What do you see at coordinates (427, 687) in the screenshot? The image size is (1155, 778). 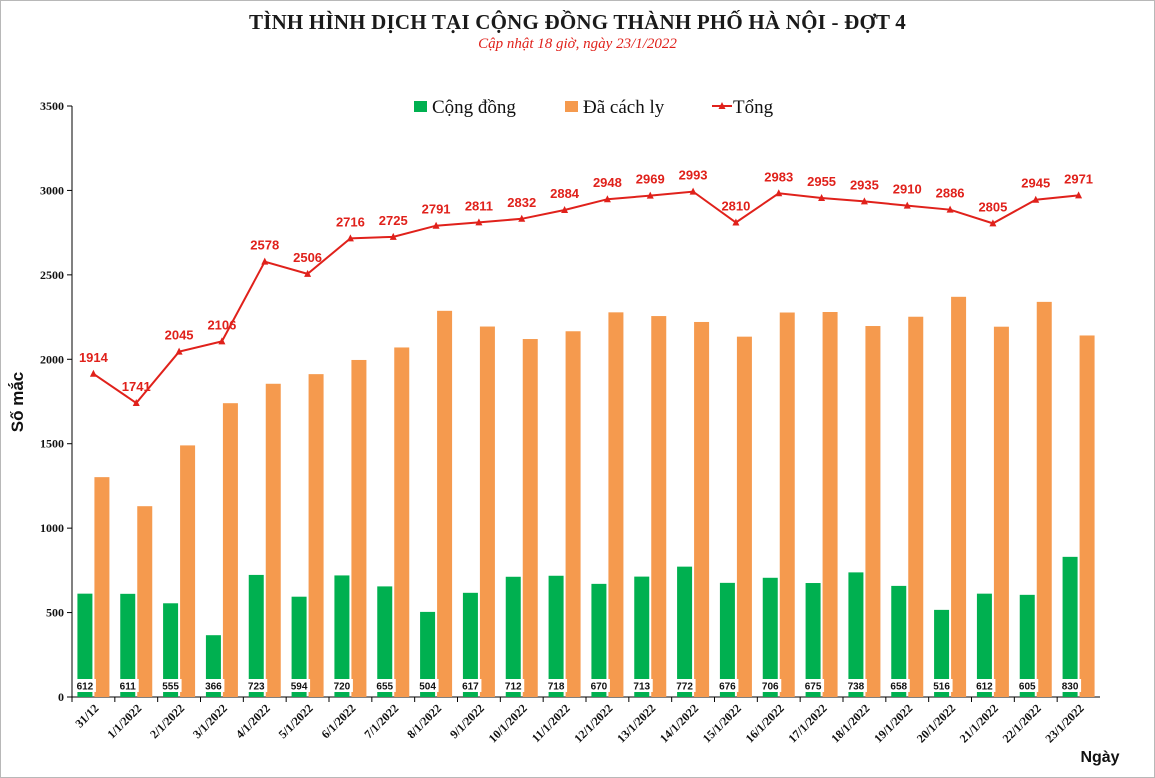 I see `bar-label-cong-dong: 504` at bounding box center [427, 687].